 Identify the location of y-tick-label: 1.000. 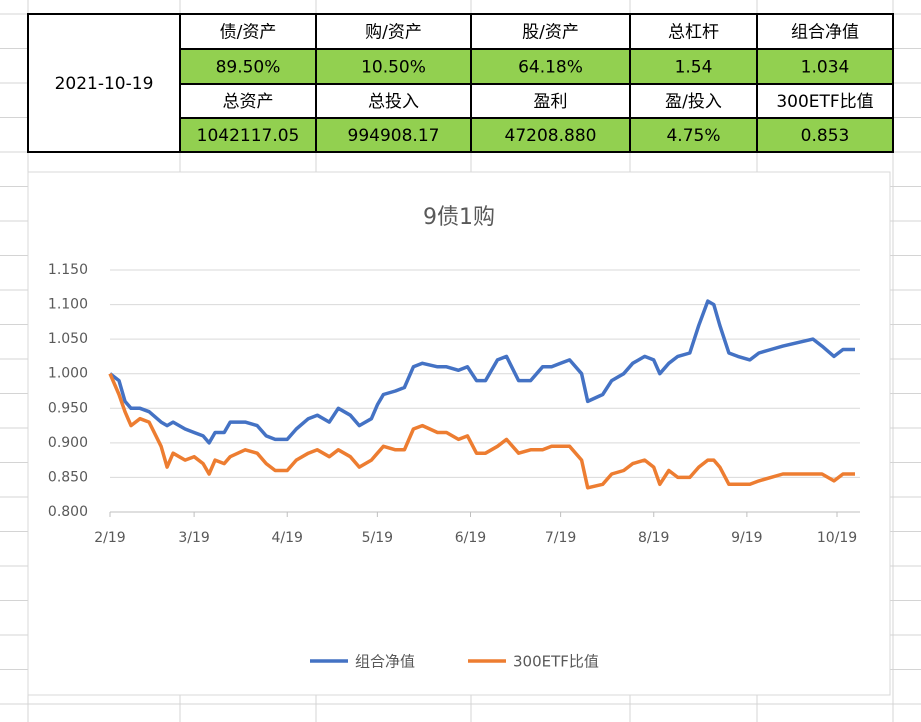
(68, 374).